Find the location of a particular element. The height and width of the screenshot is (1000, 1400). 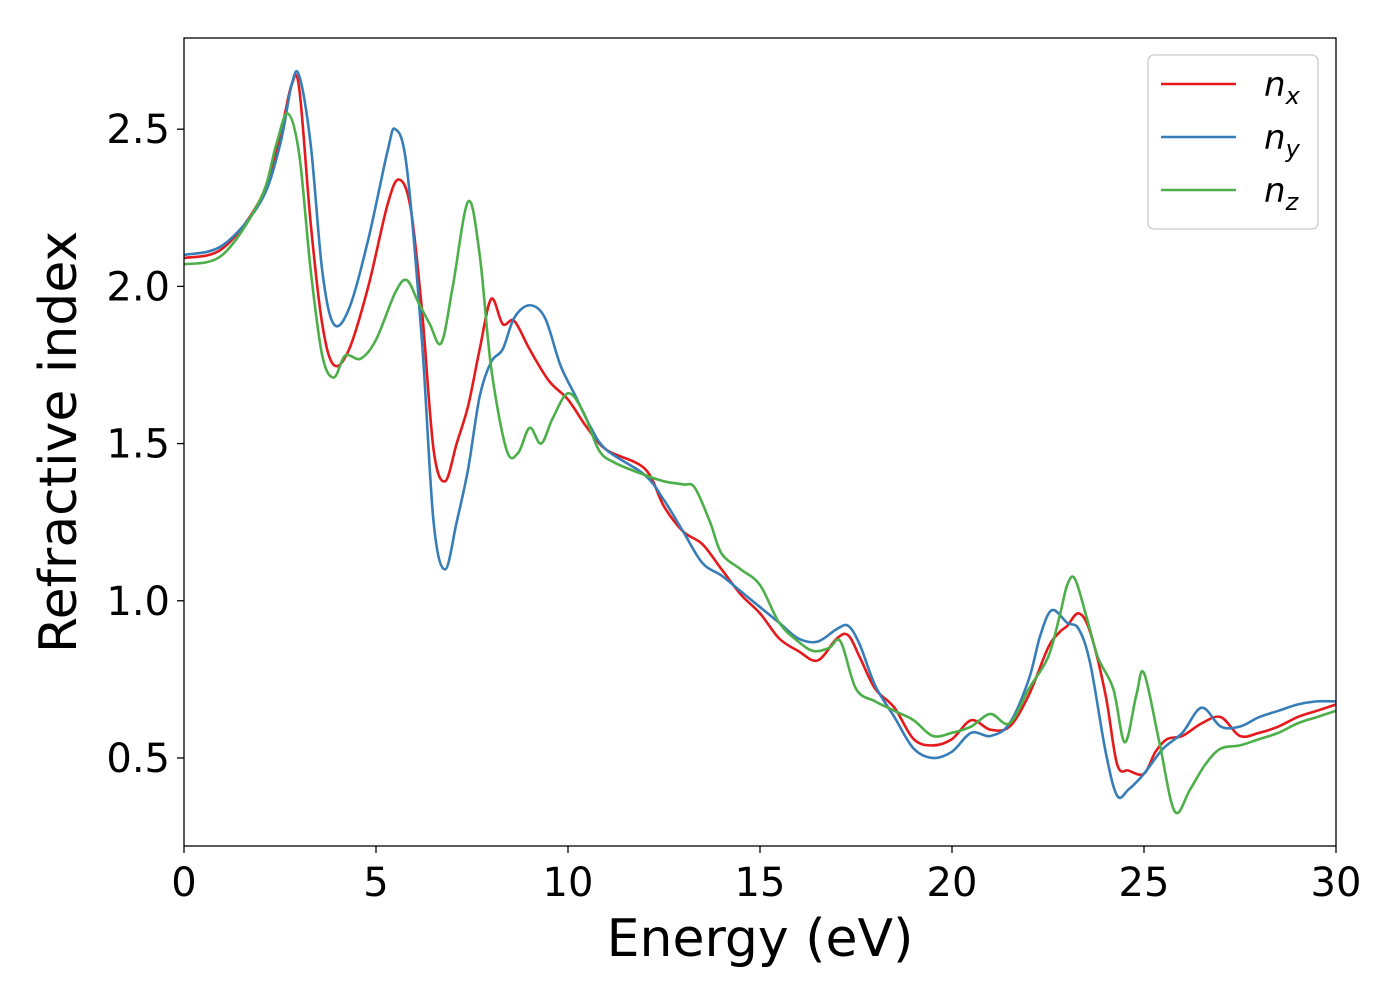

x-tick-label: 25 is located at coordinates (1144, 883).